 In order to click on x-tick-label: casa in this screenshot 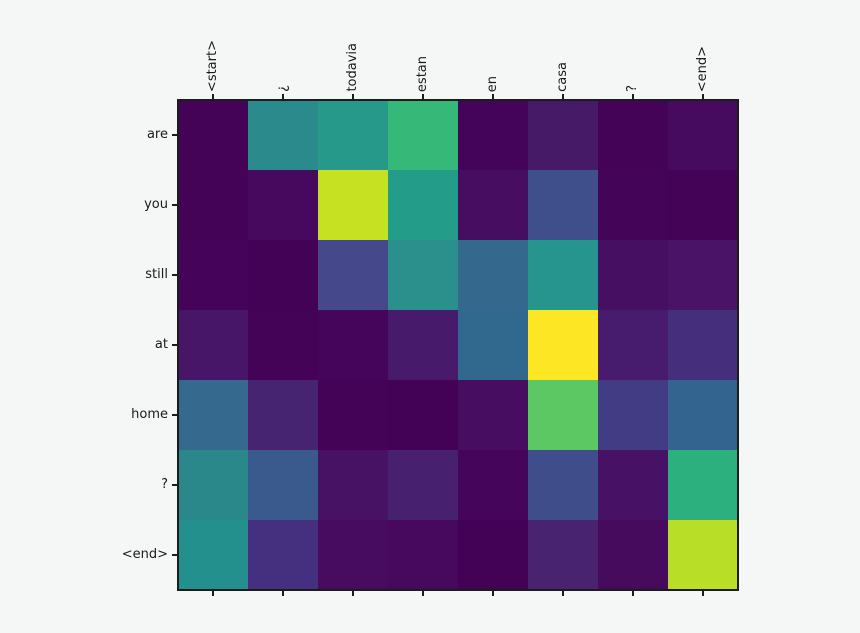, I will do `click(562, 77)`.